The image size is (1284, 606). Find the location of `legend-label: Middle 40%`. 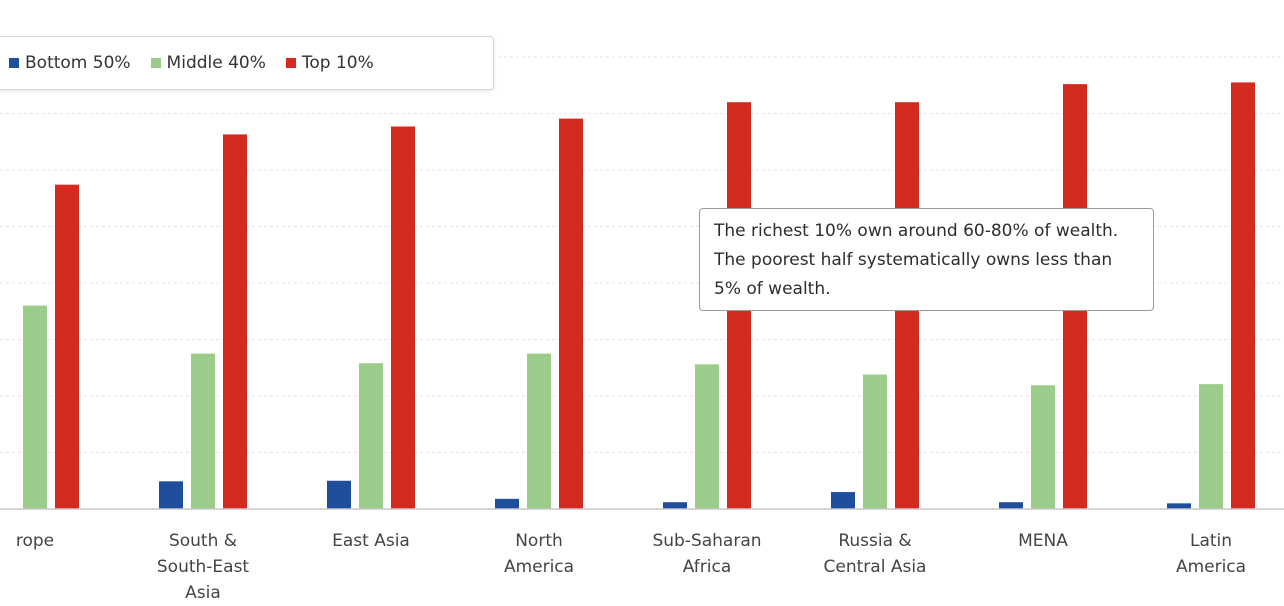

legend-label: Middle 40% is located at coordinates (216, 63).